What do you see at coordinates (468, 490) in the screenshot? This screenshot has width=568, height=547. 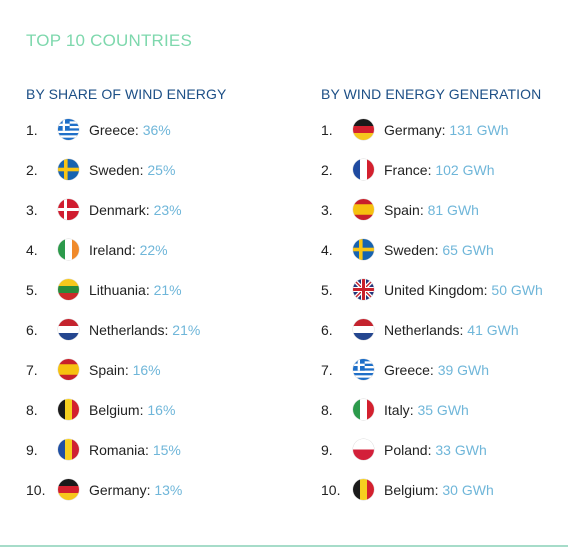 I see `country-value: 30 GWh` at bounding box center [468, 490].